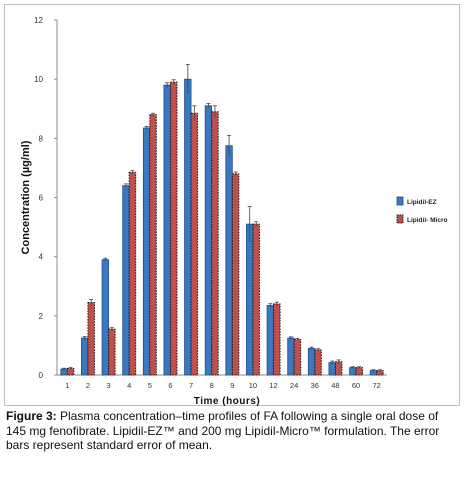 This screenshot has width=464, height=478. Describe the element at coordinates (377, 385) in the screenshot. I see `x-tick-label: 72` at that location.